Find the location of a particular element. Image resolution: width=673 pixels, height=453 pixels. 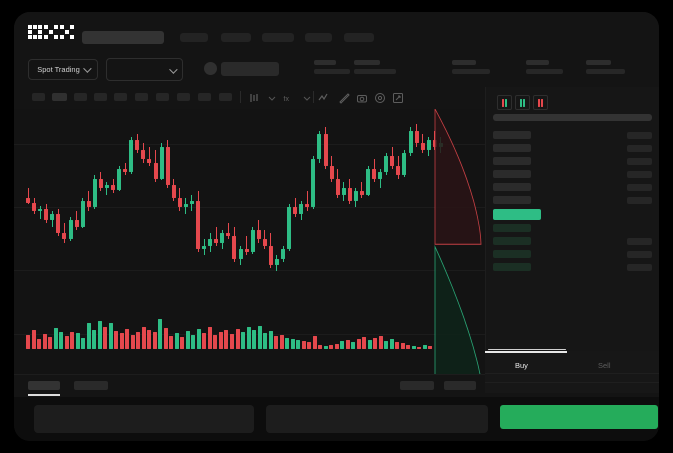

search-input is located at coordinates (123, 37).